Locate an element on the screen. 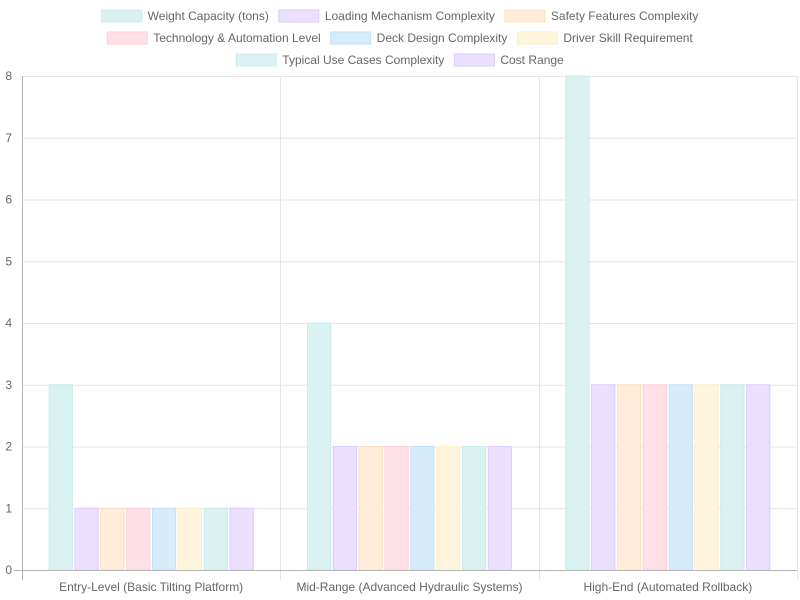 This screenshot has width=800, height=600. bar-safety-features-complexity-1: Safety Features Complexity: 1 is located at coordinates (112, 539).